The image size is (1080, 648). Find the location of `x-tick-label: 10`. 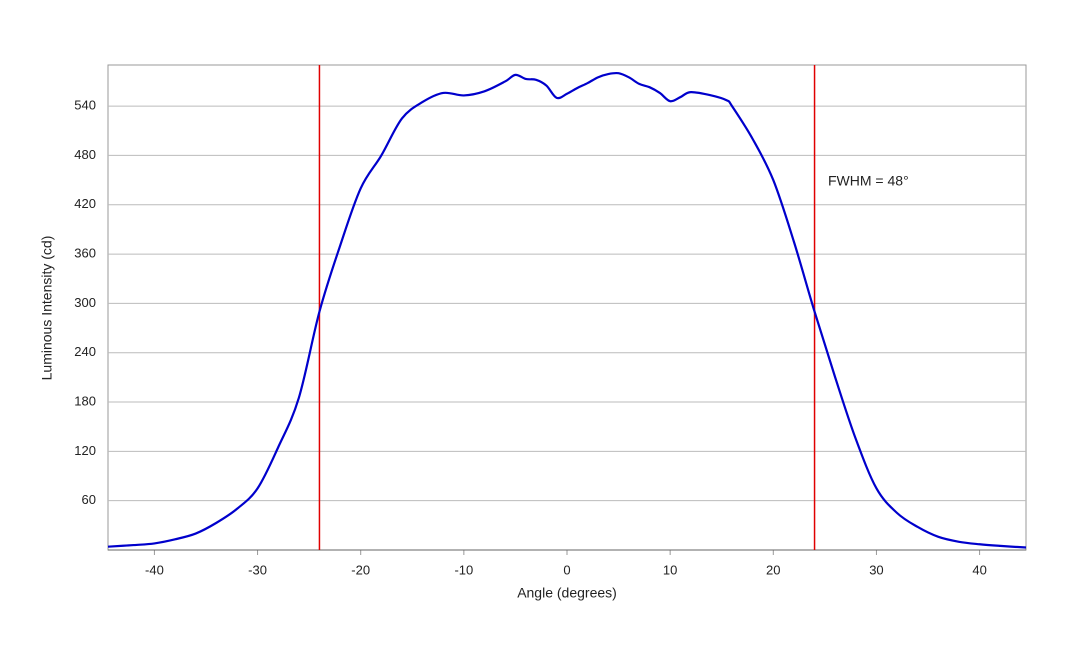

x-tick-label: 10 is located at coordinates (670, 569).